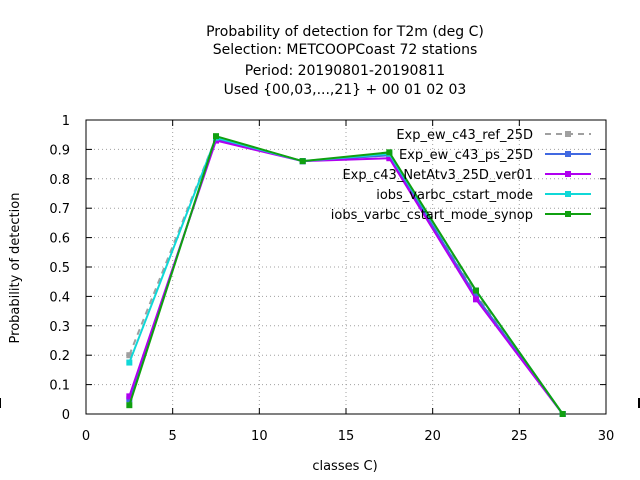 The height and width of the screenshot is (480, 640). I want to click on y-tick-label: 0.7, so click(59, 209).